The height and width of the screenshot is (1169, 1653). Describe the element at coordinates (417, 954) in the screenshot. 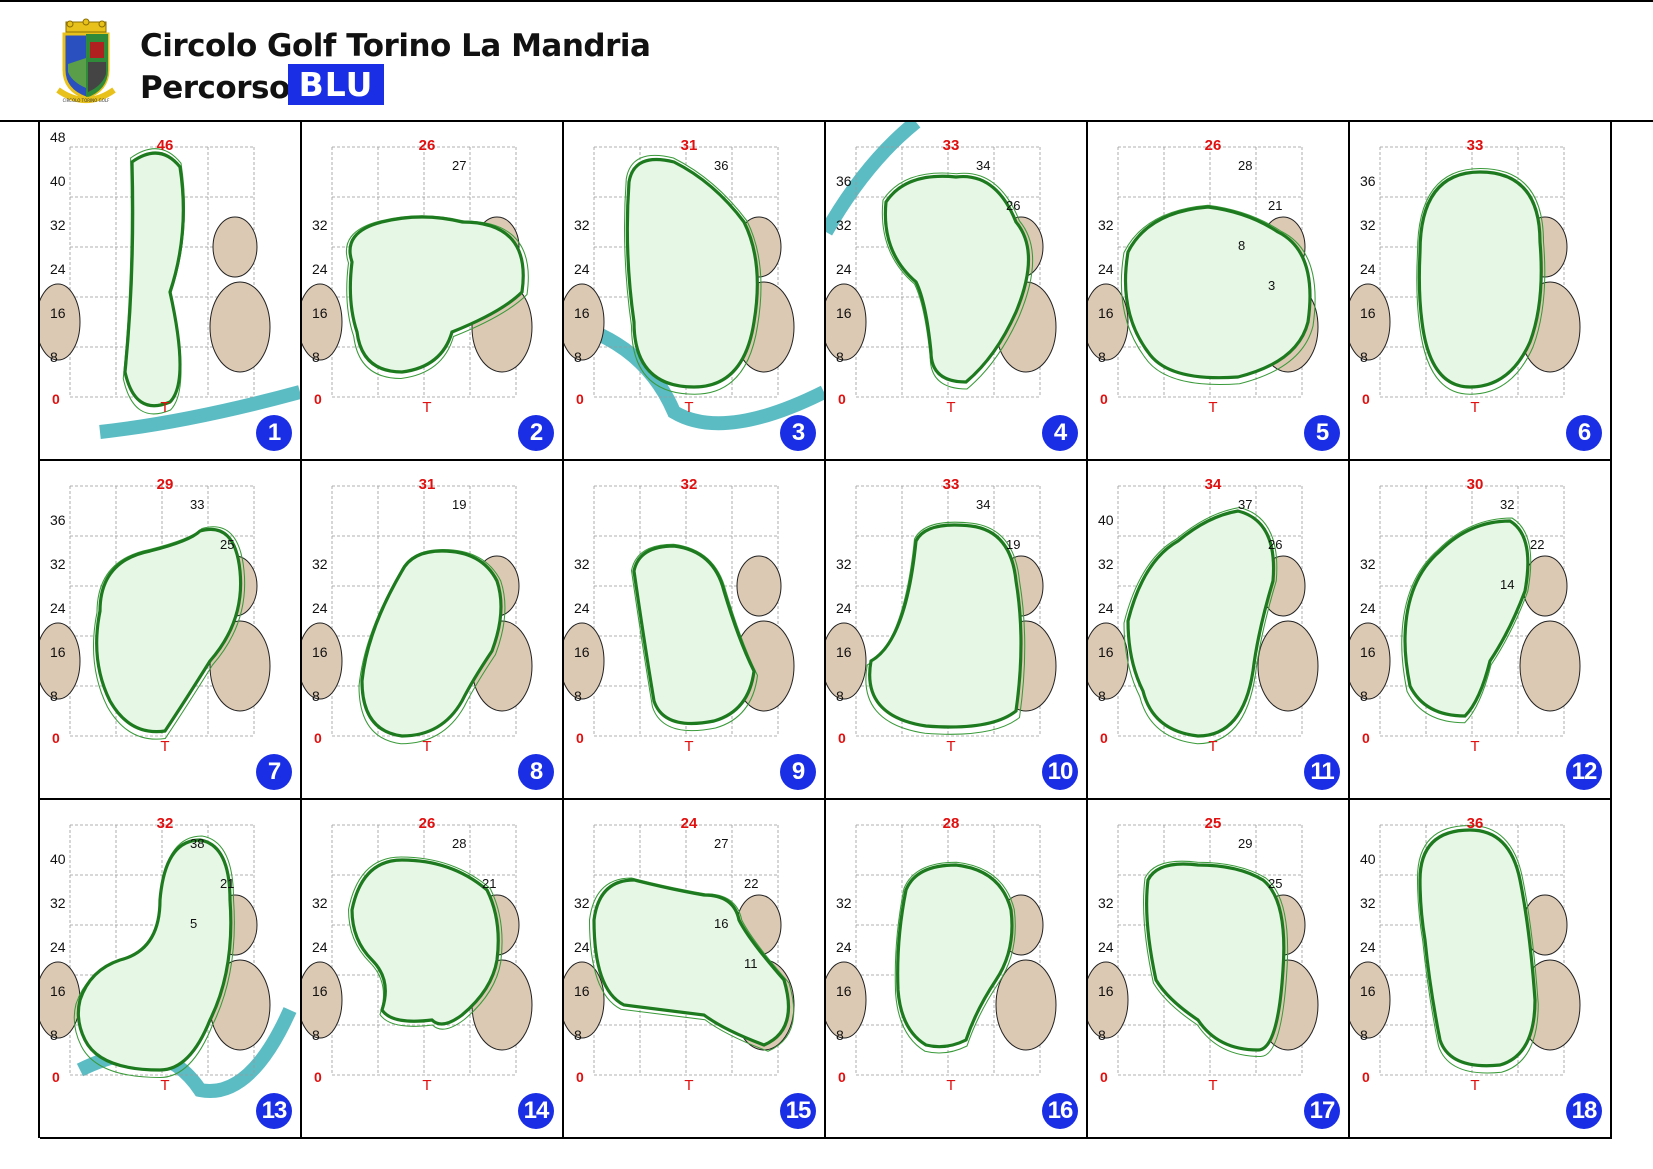

I see `green-diagram: 8 16 24 32 0 26 28 21 T` at that location.